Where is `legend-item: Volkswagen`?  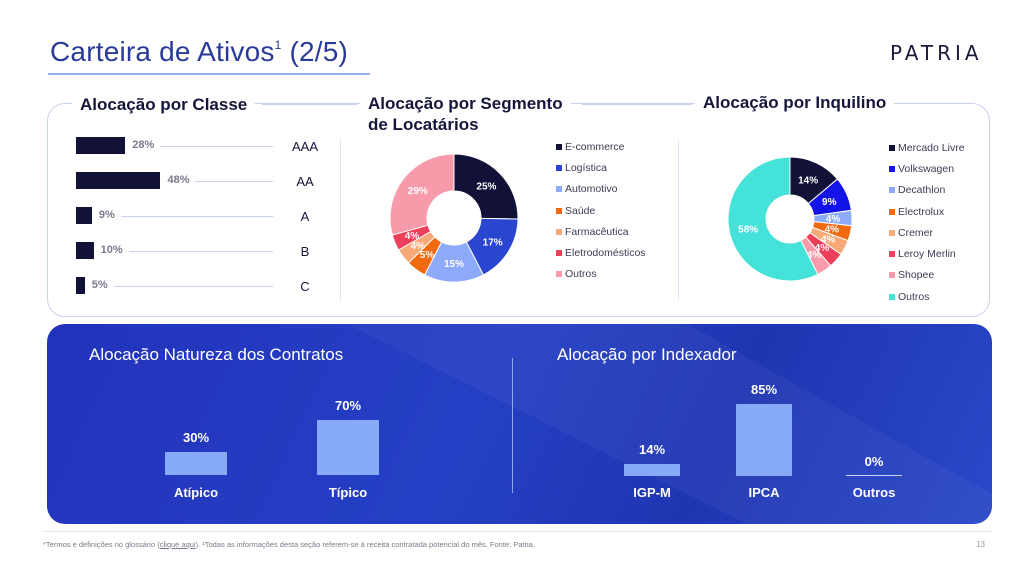 legend-item: Volkswagen is located at coordinates (927, 168).